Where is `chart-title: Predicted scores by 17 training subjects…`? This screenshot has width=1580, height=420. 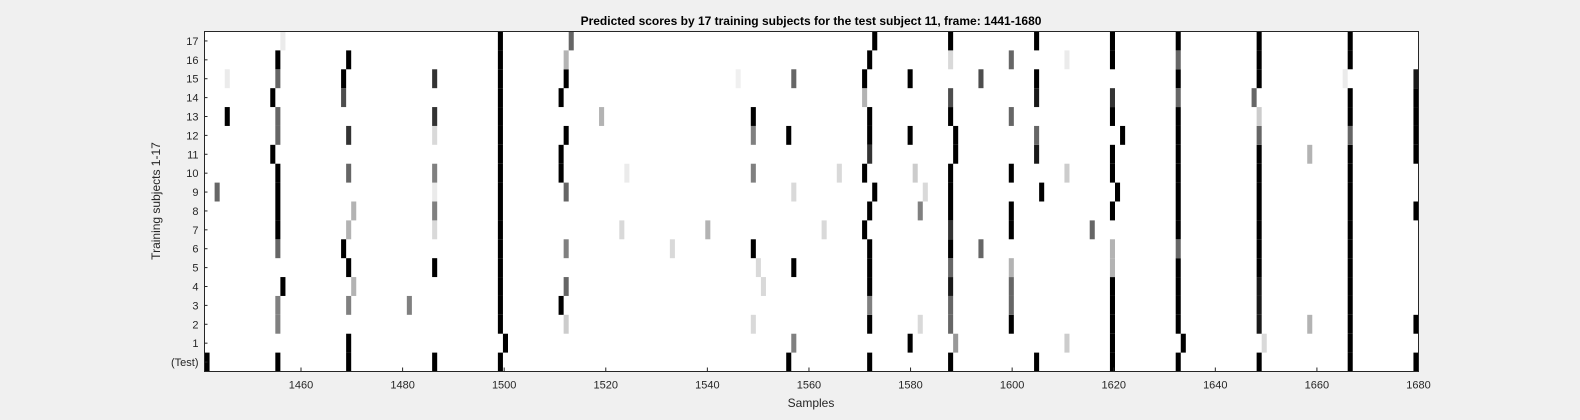 chart-title: Predicted scores by 17 training subjects… is located at coordinates (811, 21).